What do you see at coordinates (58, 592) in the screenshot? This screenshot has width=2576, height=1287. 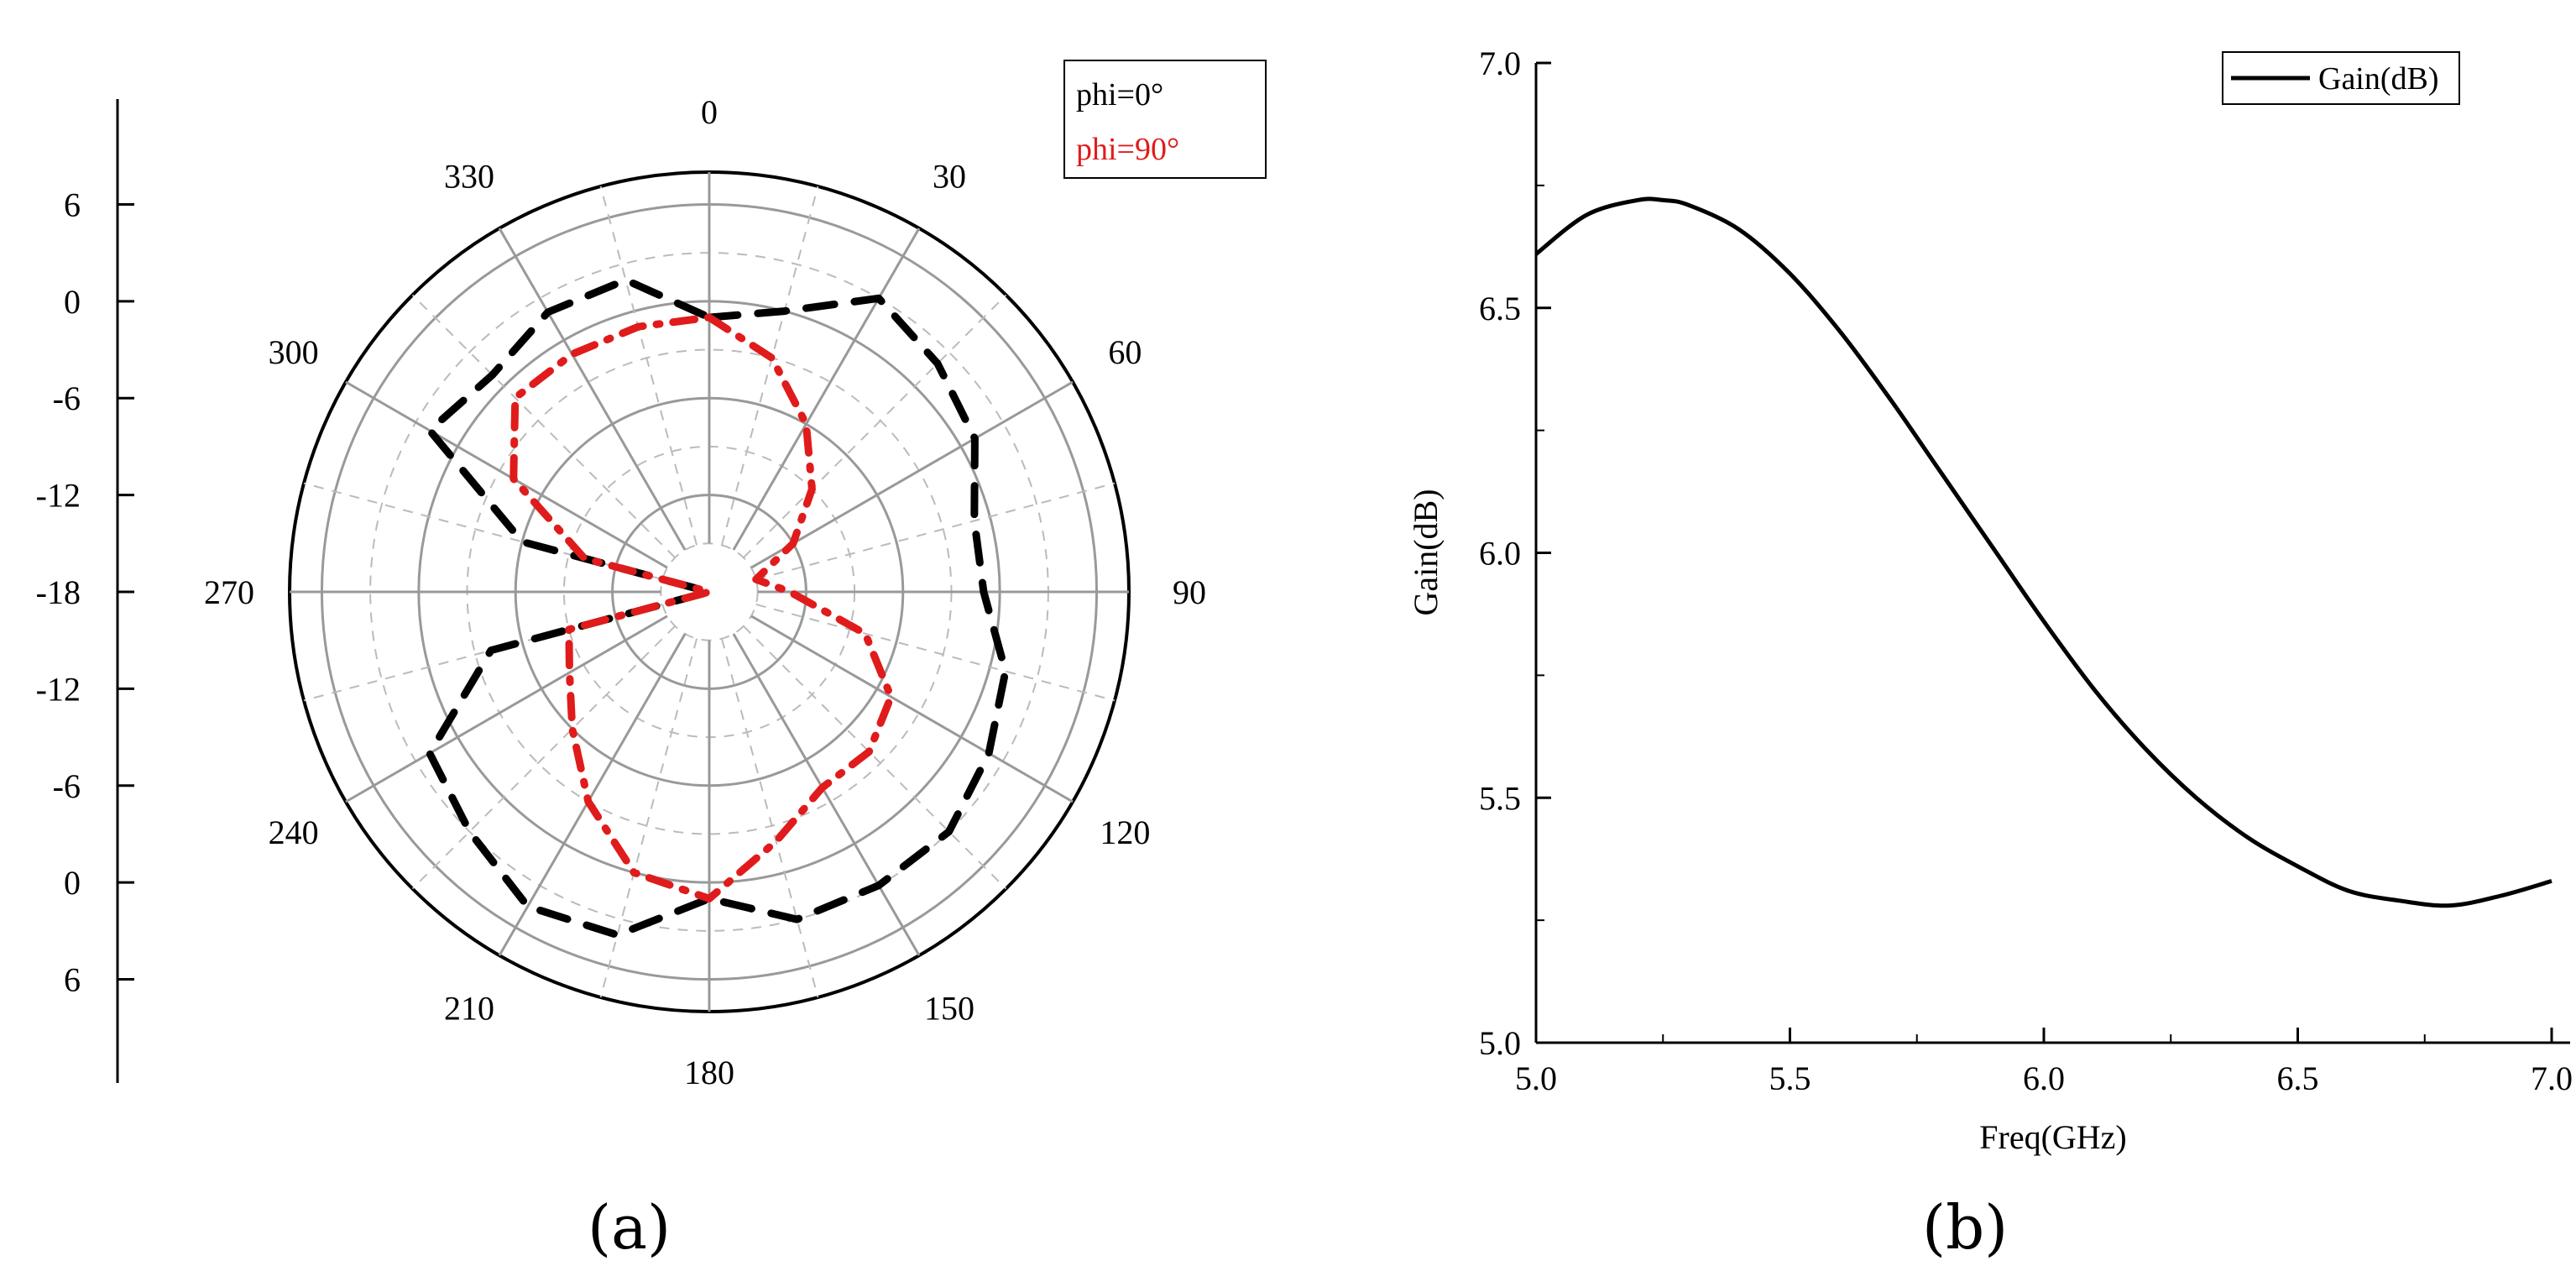 I see `radial-tick-label: -18` at bounding box center [58, 592].